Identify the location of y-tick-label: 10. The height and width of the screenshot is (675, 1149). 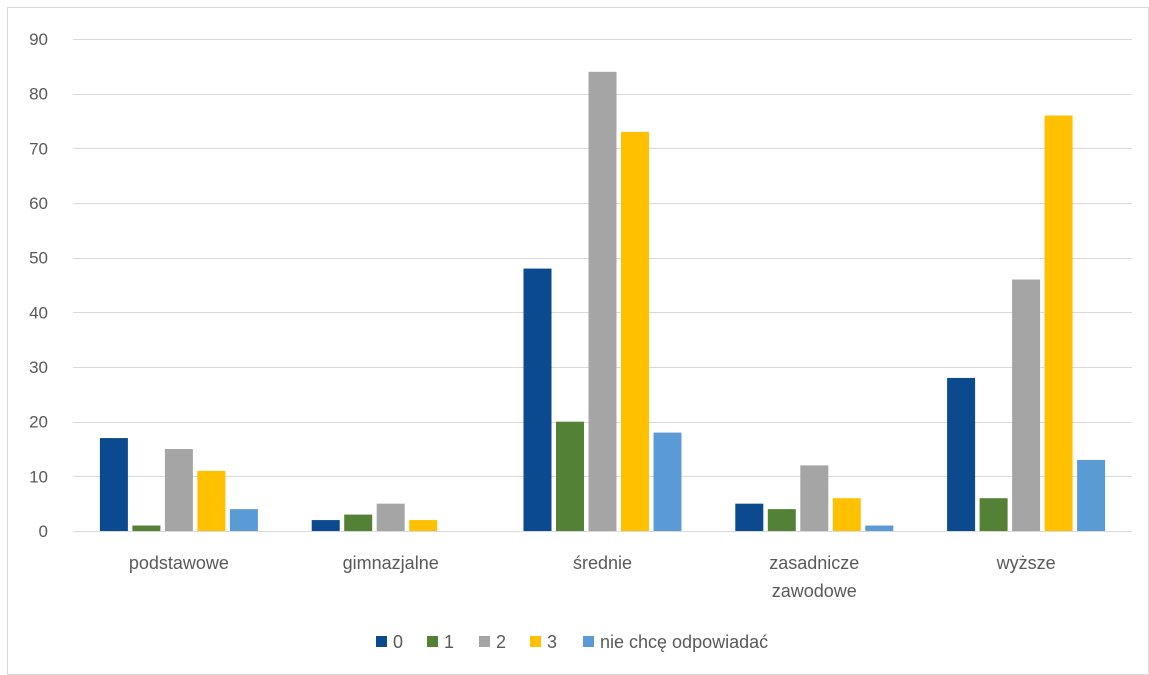
(38, 476).